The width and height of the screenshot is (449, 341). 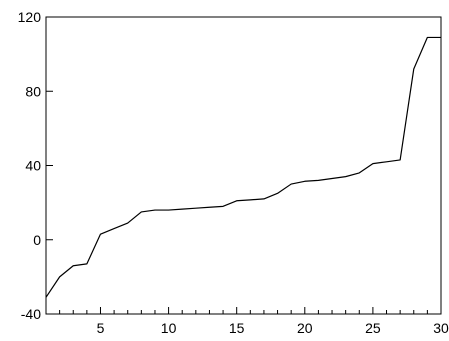 What do you see at coordinates (33, 91) in the screenshot?
I see `y-tick-label: 80` at bounding box center [33, 91].